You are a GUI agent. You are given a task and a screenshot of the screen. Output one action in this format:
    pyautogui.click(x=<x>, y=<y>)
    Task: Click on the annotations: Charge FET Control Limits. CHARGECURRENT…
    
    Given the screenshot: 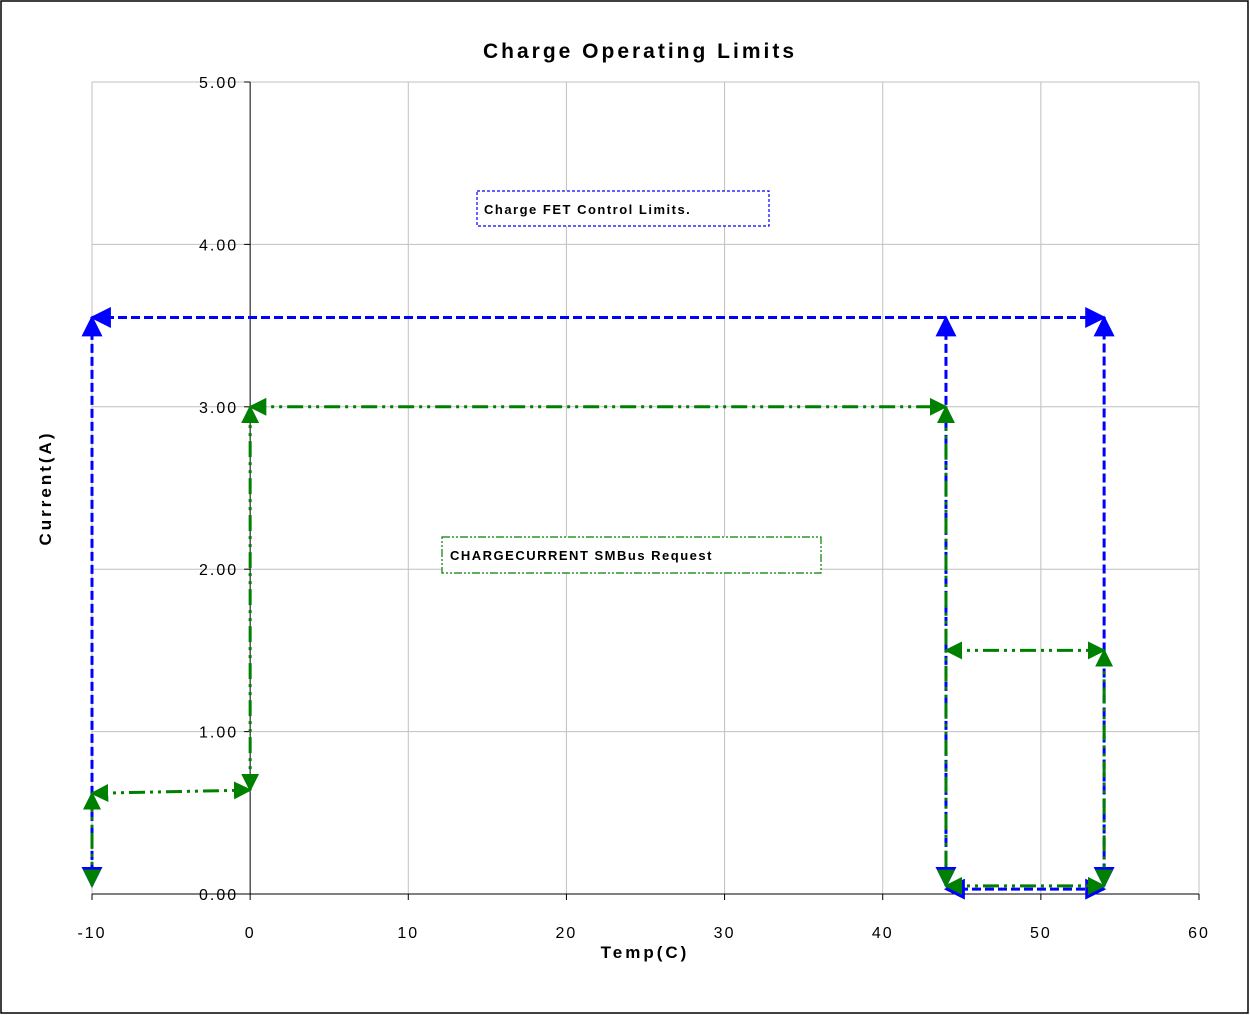 What is the action you would take?
    pyautogui.click(x=631, y=382)
    